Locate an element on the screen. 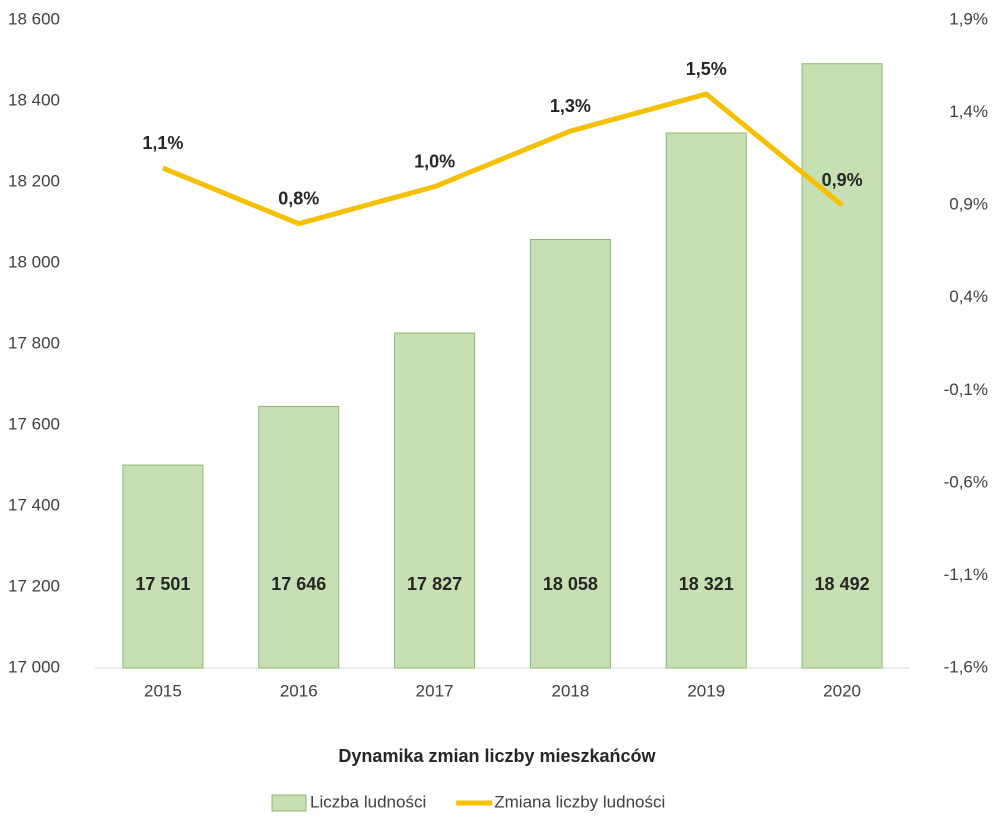  y2-tick-label: 1,4% is located at coordinates (968, 111).